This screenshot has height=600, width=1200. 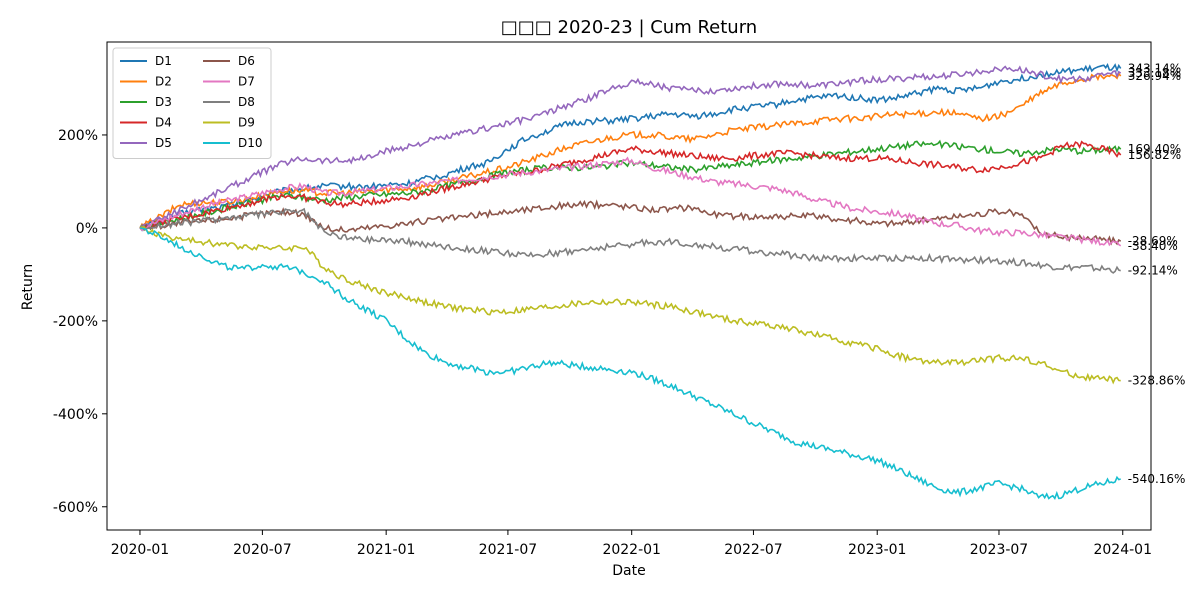 What do you see at coordinates (630, 185) in the screenshot?
I see `series-line-d4` at bounding box center [630, 185].